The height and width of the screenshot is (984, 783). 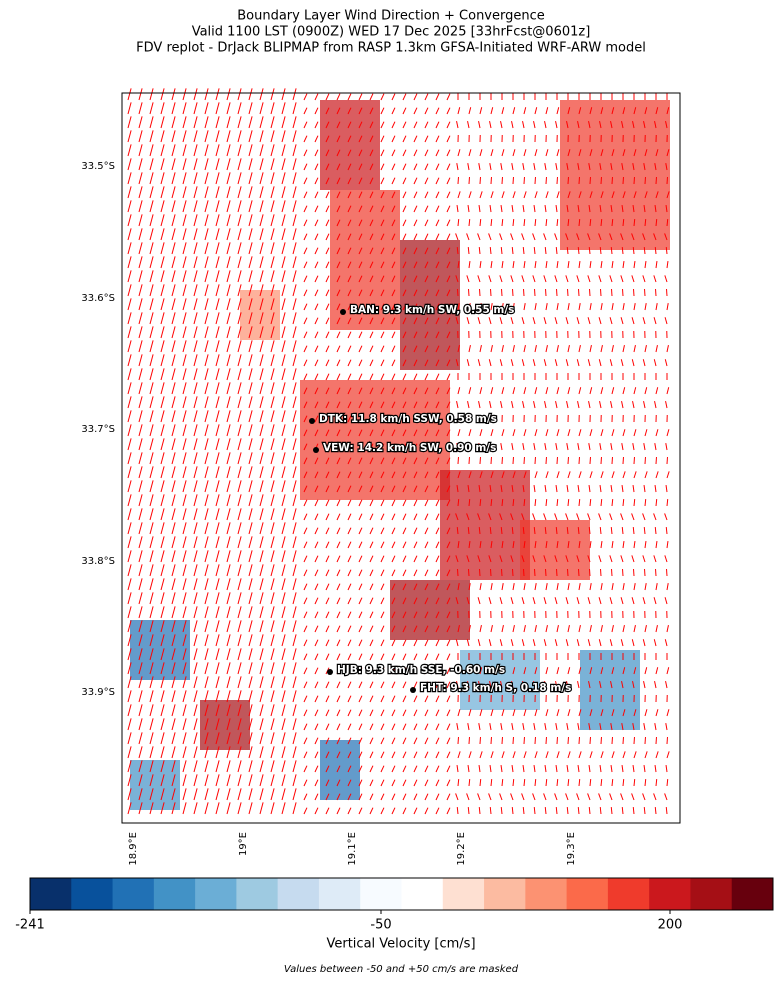 What do you see at coordinates (375, 440) in the screenshot?
I see `convergence-patch` at bounding box center [375, 440].